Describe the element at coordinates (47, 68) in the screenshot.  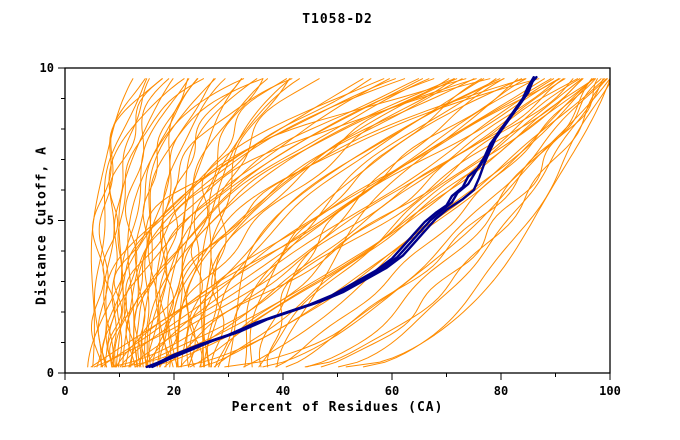
I see `y-tick-label: 10` at that location.